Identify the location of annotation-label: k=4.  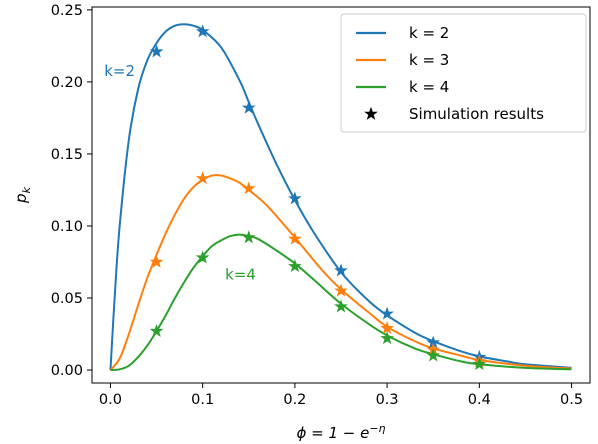
(240, 274).